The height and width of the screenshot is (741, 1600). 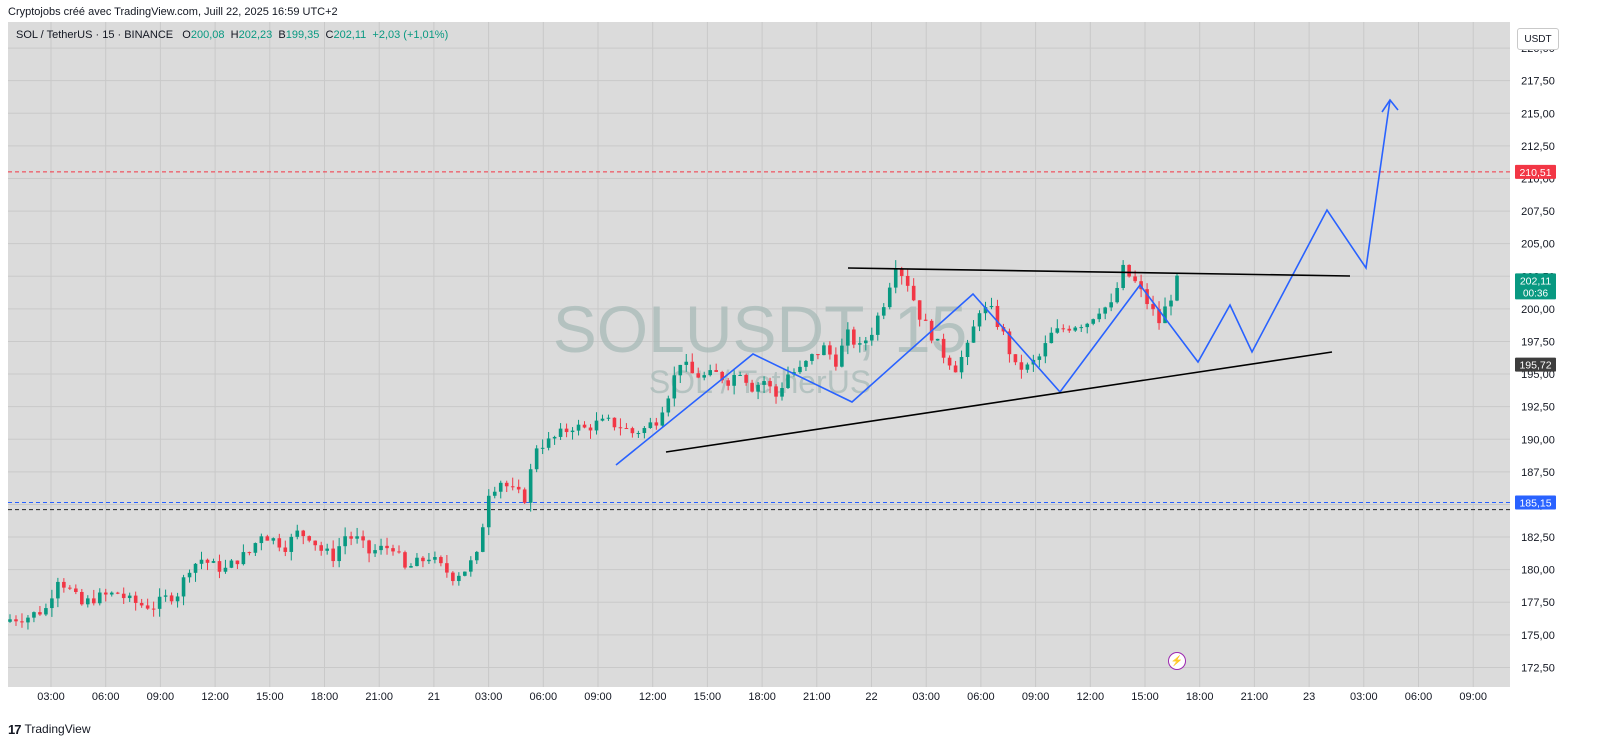 I want to click on price-tick-label: 192,50, so click(x=1538, y=408).